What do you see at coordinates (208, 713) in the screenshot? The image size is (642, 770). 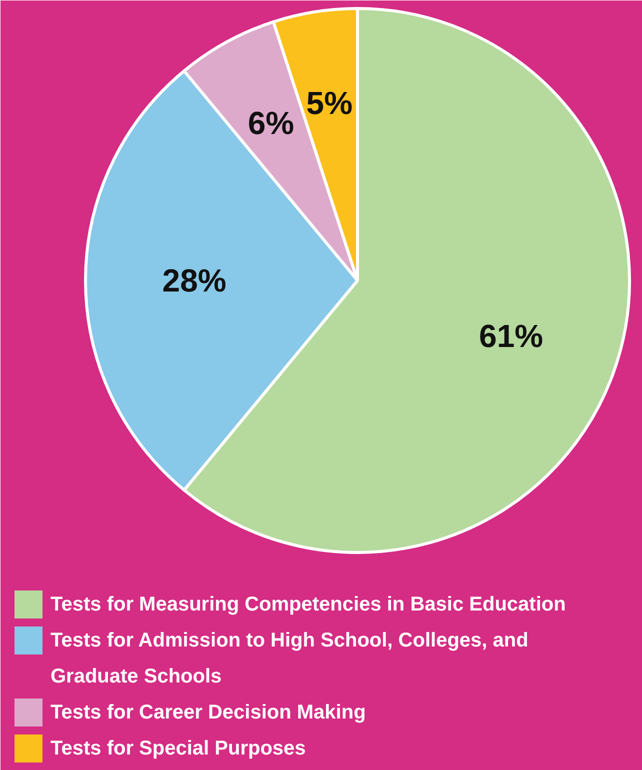 I see `legend-label: Tests for Career Decision Making` at bounding box center [208, 713].